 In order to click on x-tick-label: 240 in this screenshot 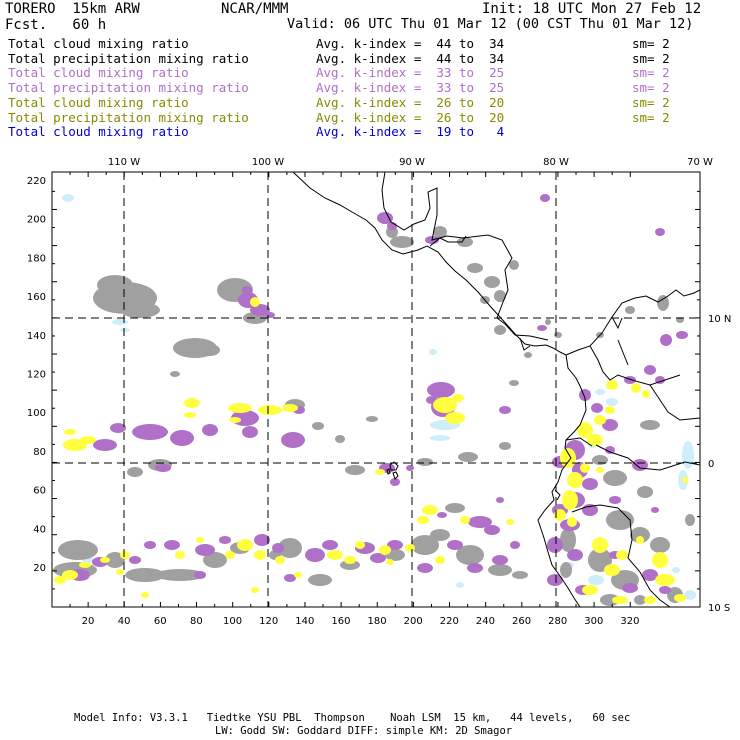, I will do `click(485, 621)`.